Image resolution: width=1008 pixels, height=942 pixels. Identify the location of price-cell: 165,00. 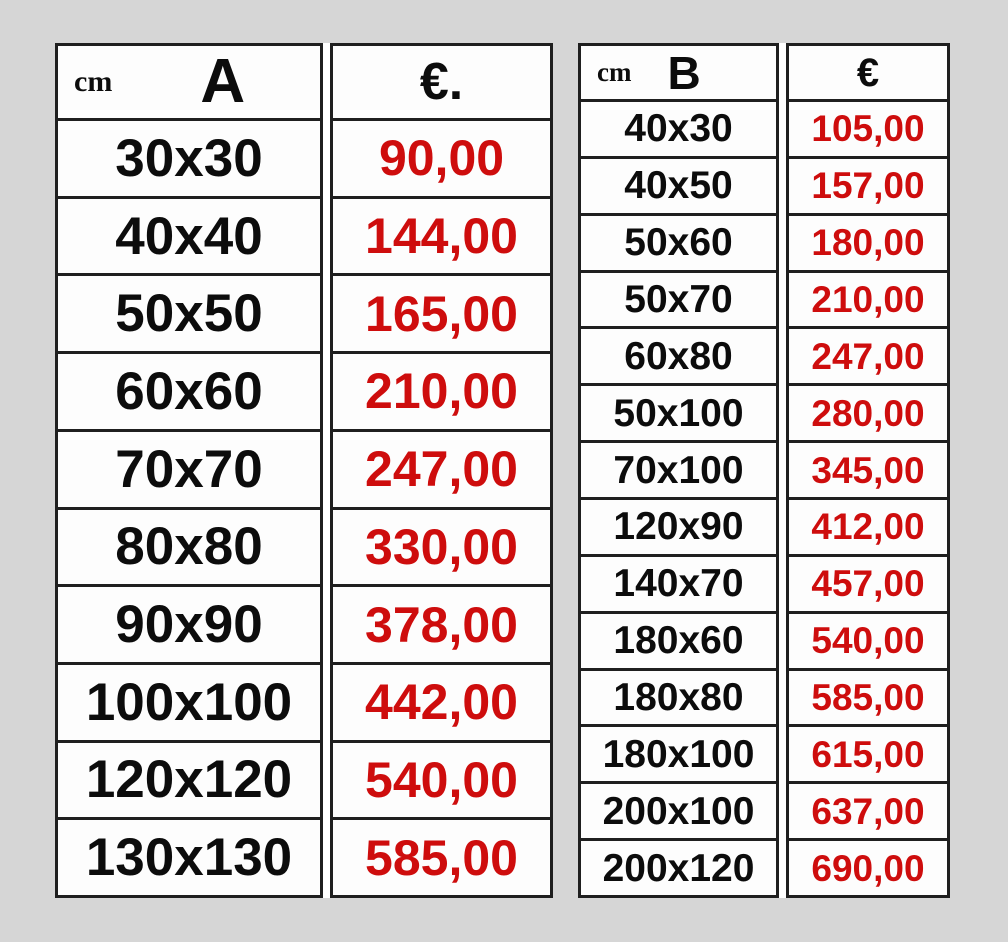
(441, 313).